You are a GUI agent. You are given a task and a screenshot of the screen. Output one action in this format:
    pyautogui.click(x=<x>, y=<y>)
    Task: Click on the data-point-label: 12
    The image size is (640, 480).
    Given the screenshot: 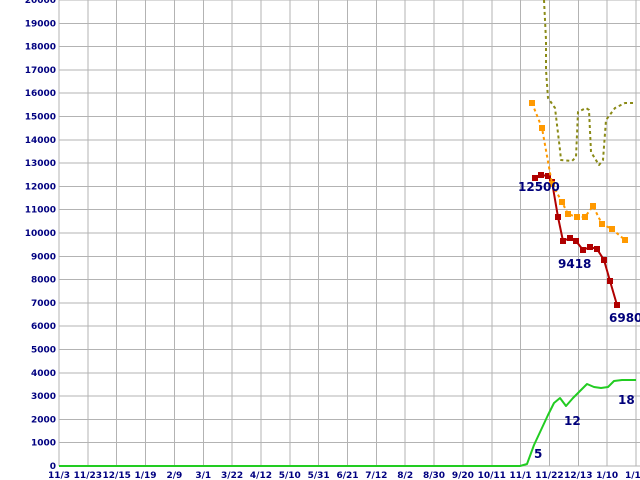 What is the action you would take?
    pyautogui.click(x=572, y=421)
    